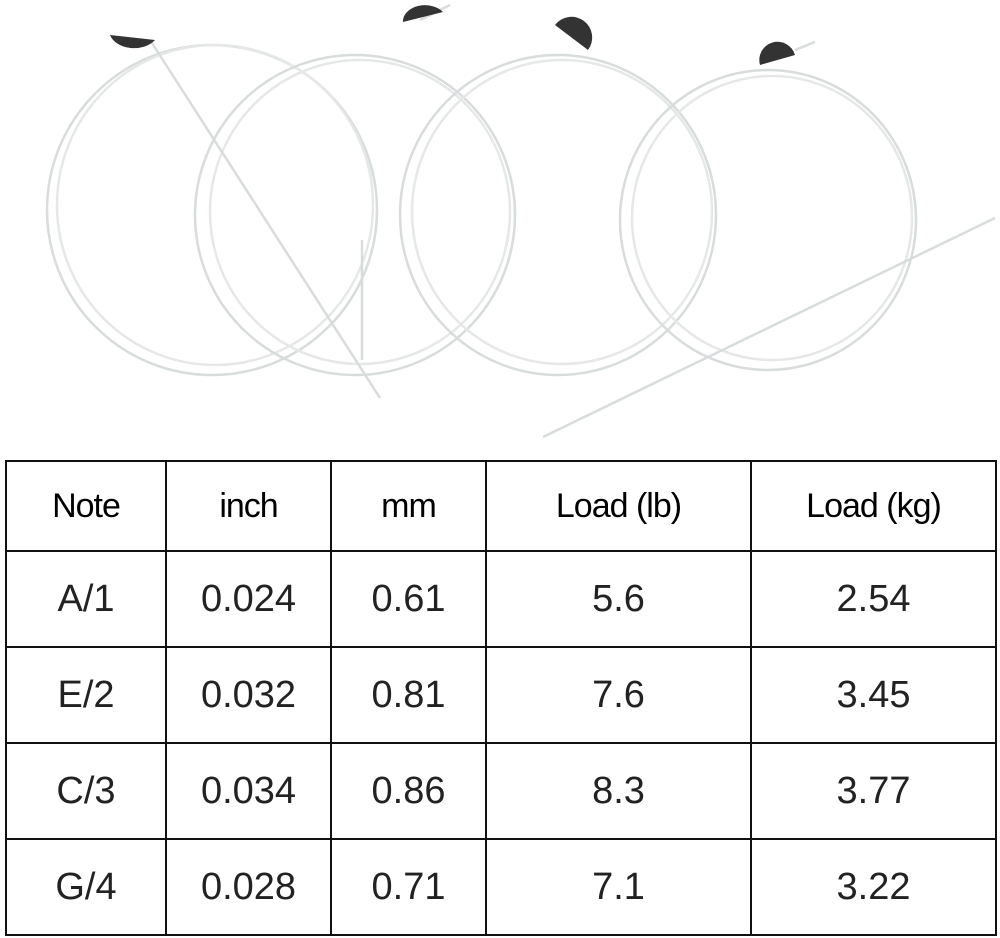  Describe the element at coordinates (248, 695) in the screenshot. I see `table-cell: 0.032` at that location.